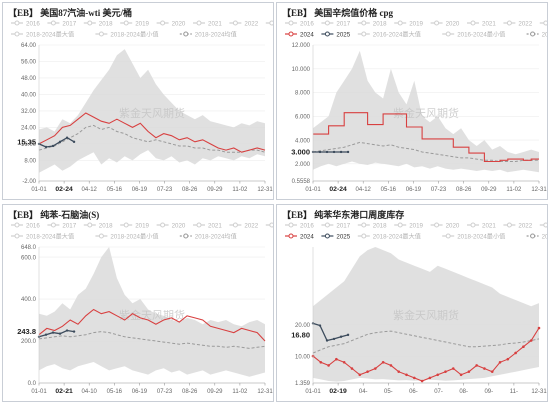 The image size is (550, 403). I want to click on y-tick-label: 24.00, so click(29, 129).